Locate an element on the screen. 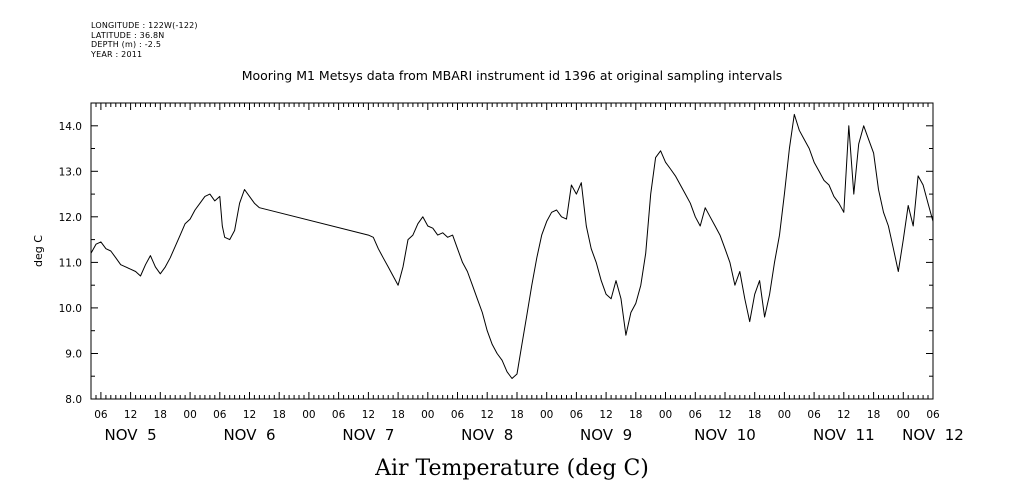  y-tick-label: 14.0 is located at coordinates (70, 127).